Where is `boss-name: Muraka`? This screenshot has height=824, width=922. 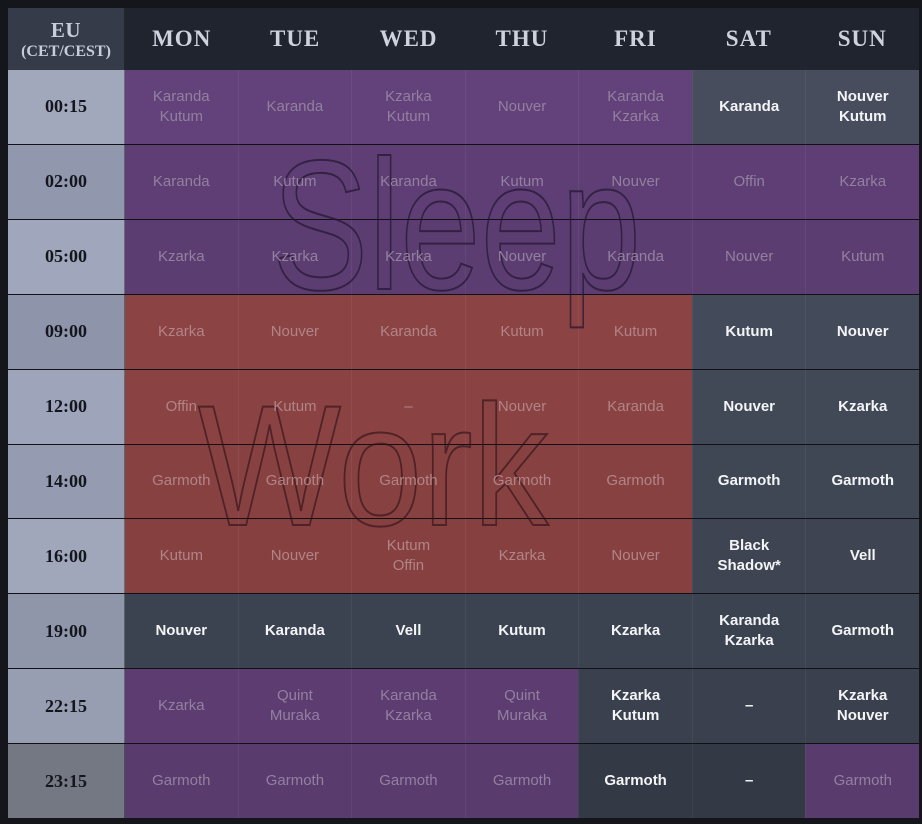 boss-name: Muraka is located at coordinates (522, 716).